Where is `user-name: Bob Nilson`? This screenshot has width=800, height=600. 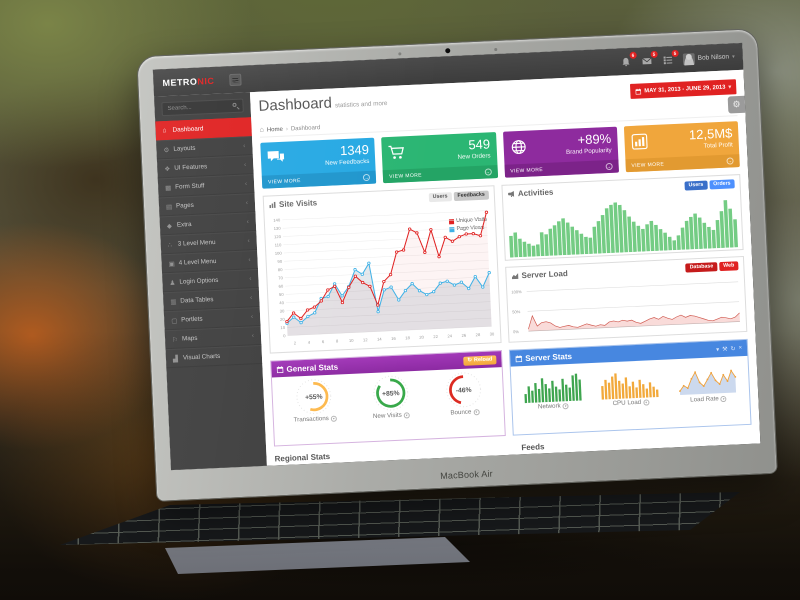 user-name: Bob Nilson is located at coordinates (713, 57).